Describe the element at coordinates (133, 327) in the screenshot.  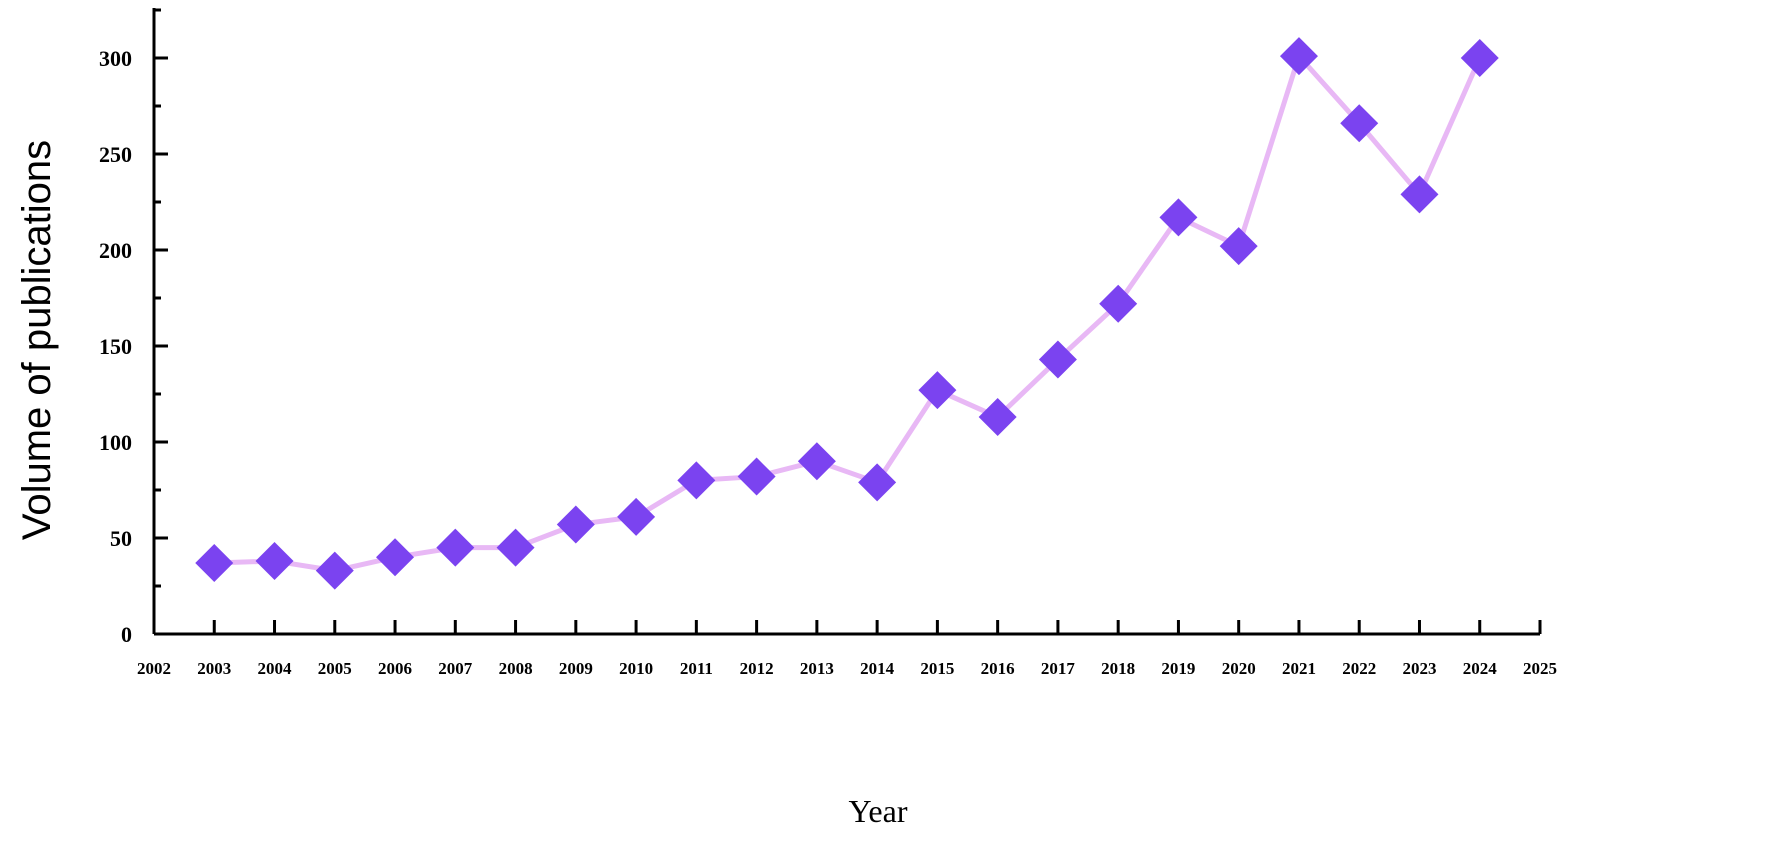
I see `y-ticks: 0 50 100 150 200 250 300` at that location.